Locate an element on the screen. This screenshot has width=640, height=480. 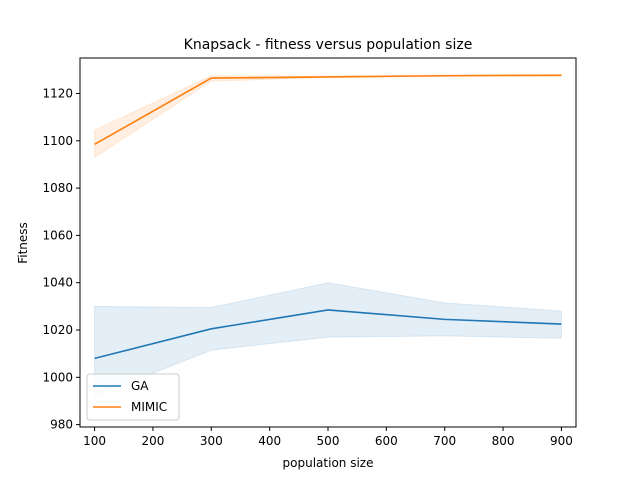
legend-label-ga: GA is located at coordinates (140, 386).